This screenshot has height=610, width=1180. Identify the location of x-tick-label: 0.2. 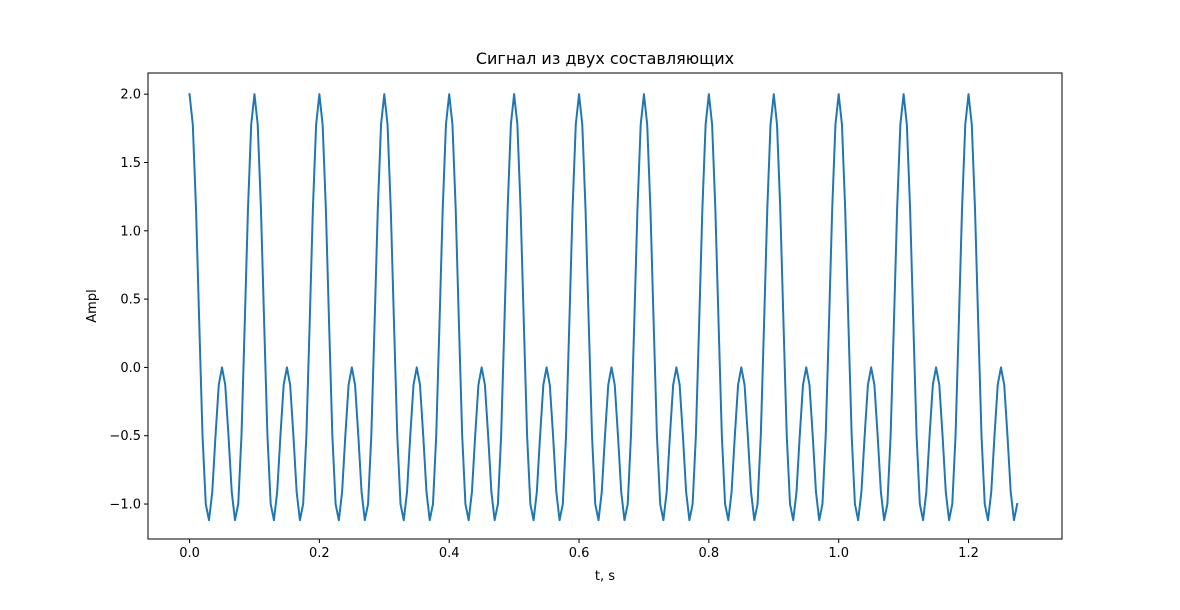
(319, 553).